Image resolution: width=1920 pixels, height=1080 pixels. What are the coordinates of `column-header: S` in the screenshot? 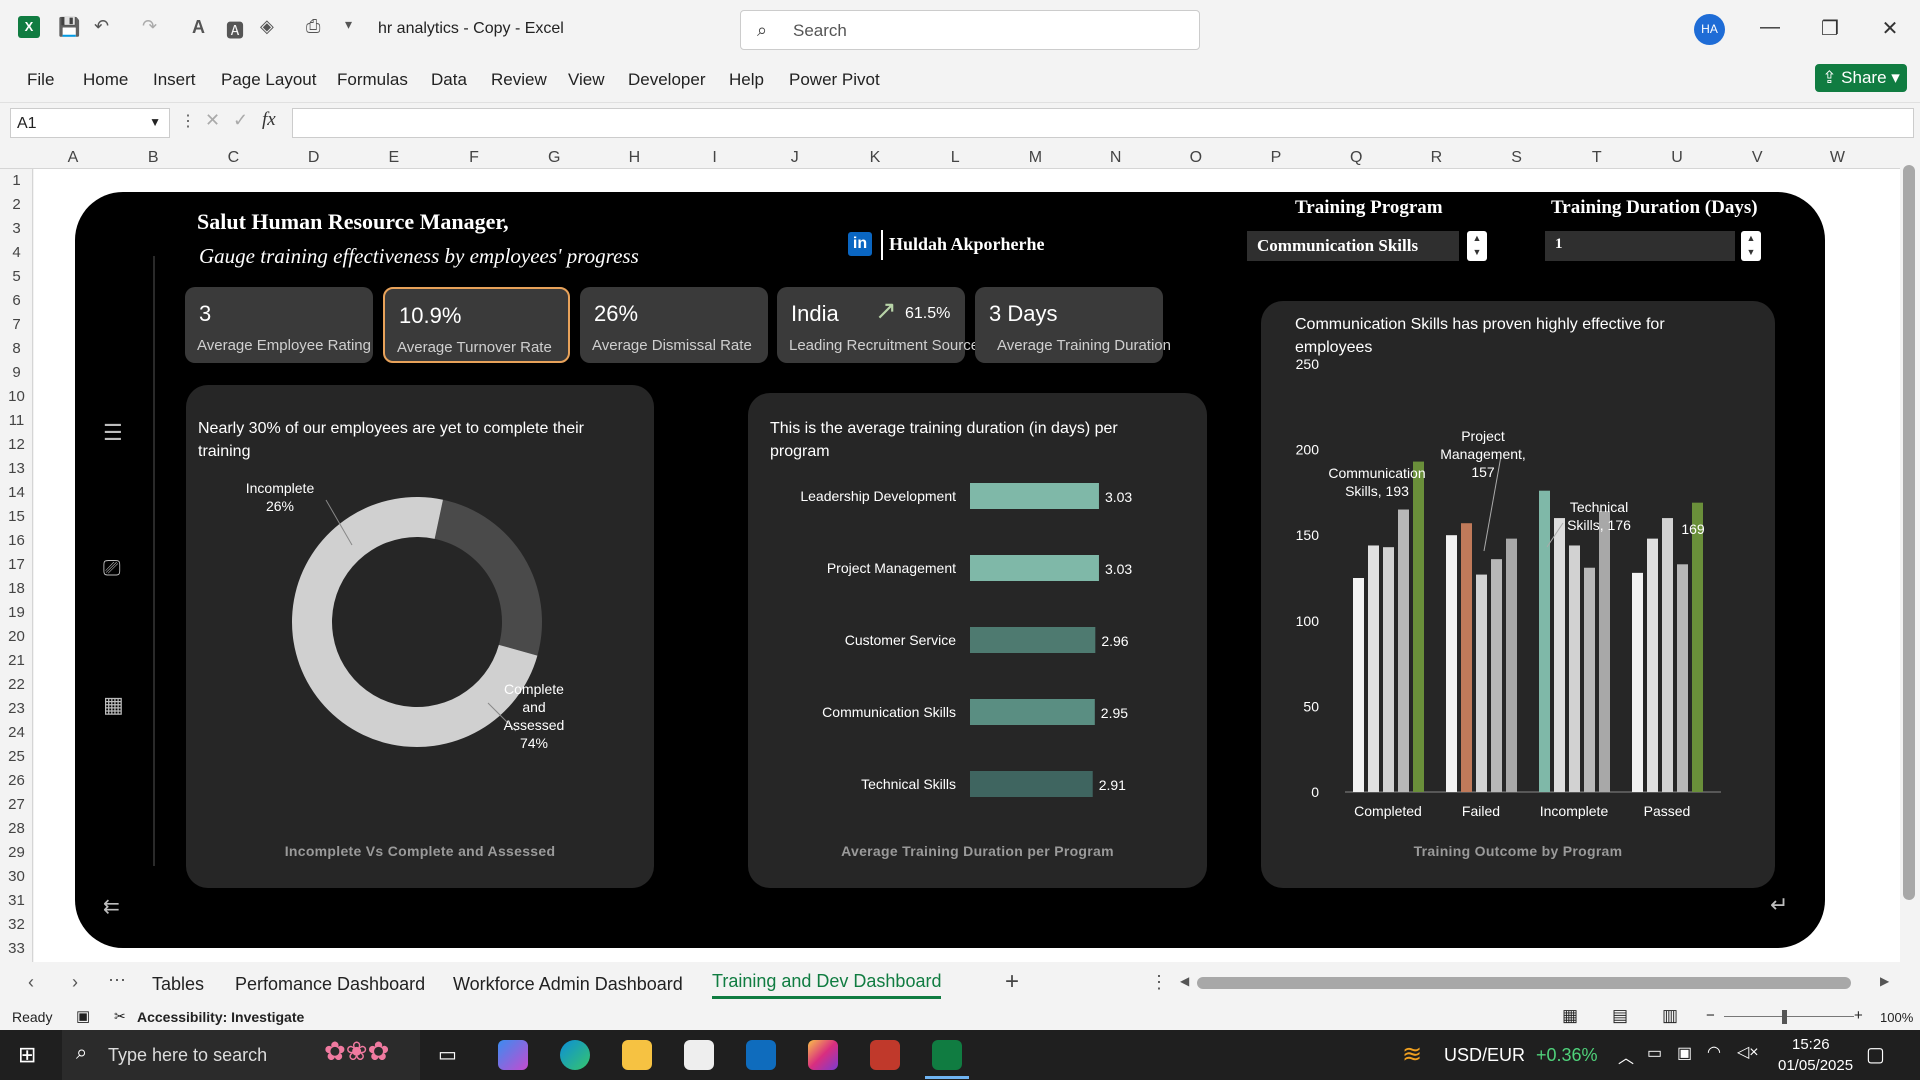 It's located at (1516, 157).